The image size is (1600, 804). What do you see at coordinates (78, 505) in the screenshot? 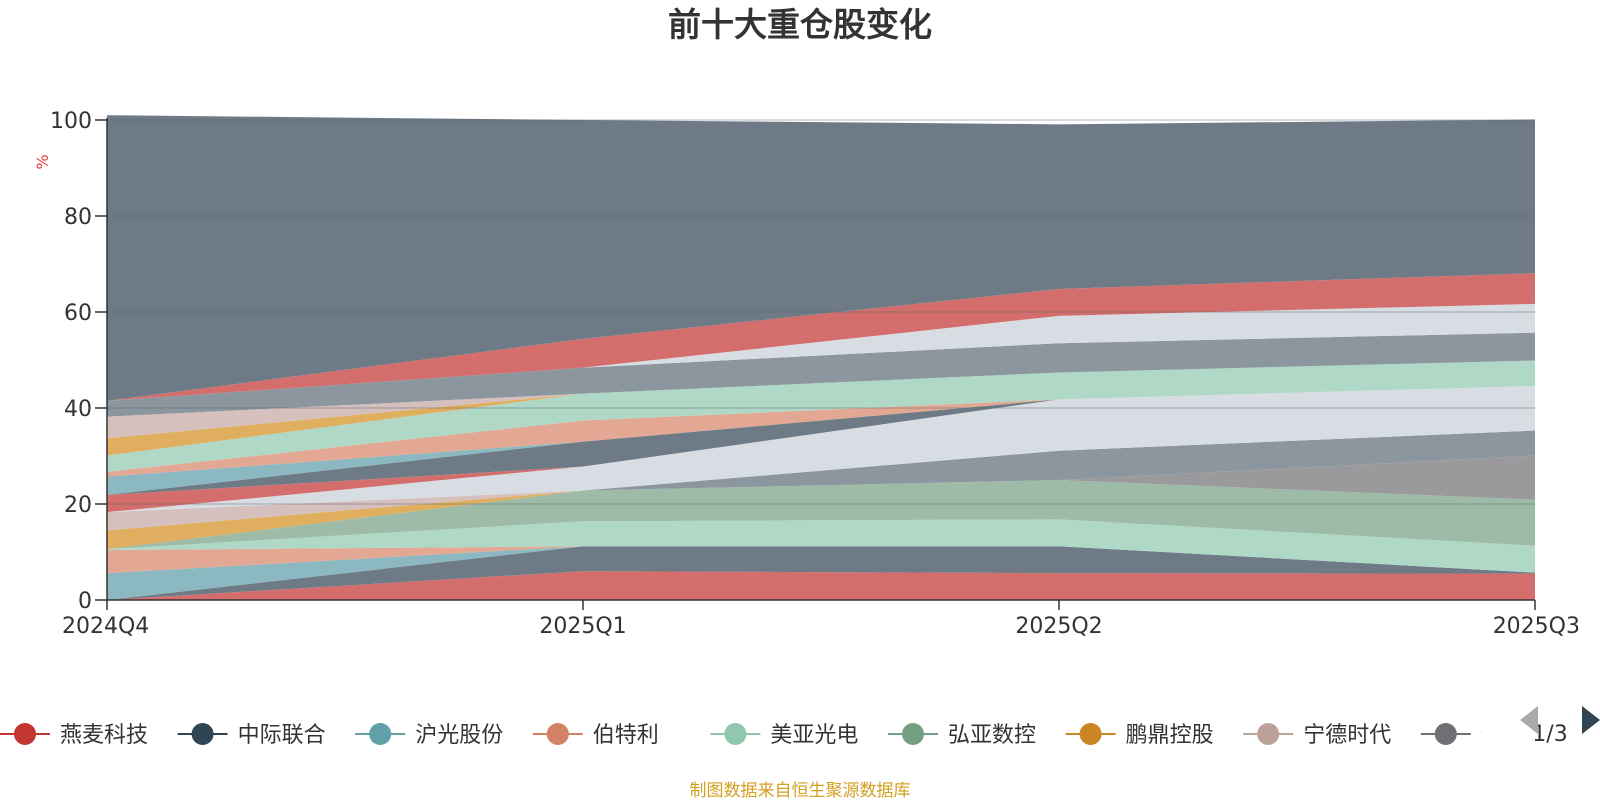
I see `y-tick-label-20: 20` at bounding box center [78, 505].